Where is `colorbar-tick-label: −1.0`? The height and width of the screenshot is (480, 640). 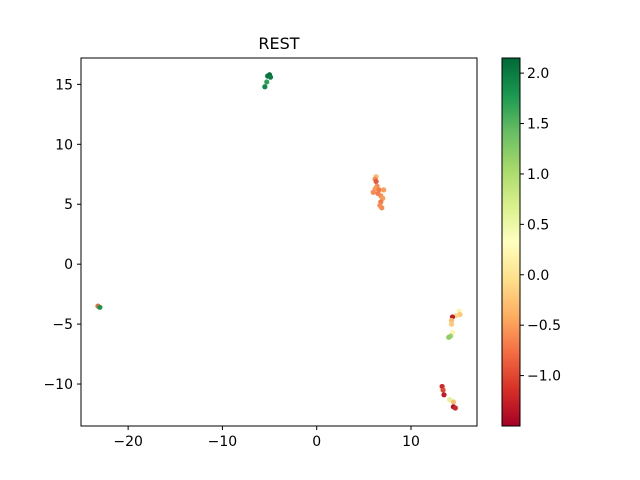
colorbar-tick-label: −1.0 is located at coordinates (544, 377).